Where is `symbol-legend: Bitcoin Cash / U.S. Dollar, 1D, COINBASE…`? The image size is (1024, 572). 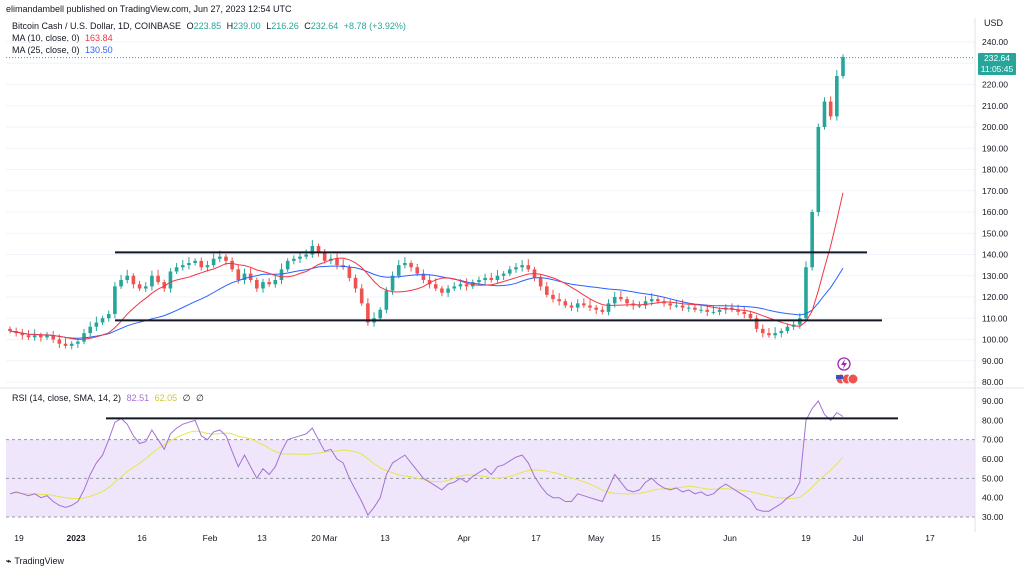 symbol-legend: Bitcoin Cash / U.S. Dollar, 1D, COINBASE… is located at coordinates (209, 26).